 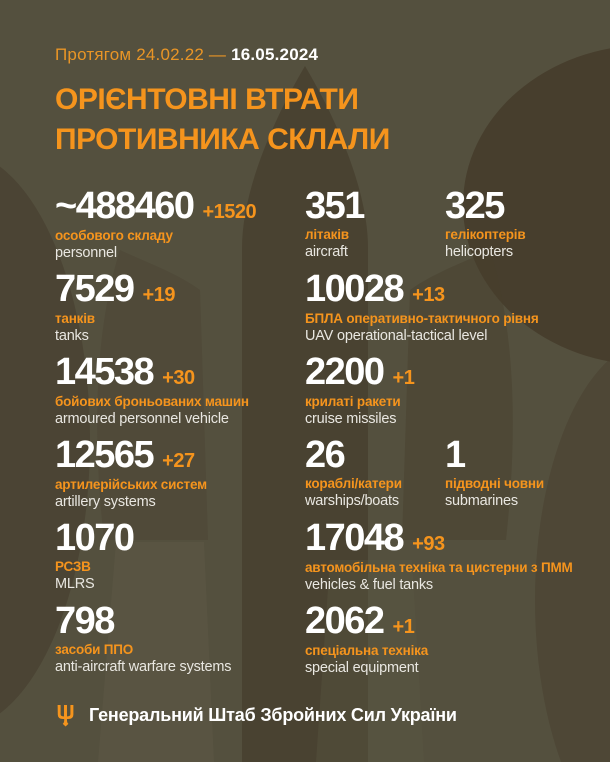 What do you see at coordinates (396, 336) in the screenshot?
I see `stat-label-en: UAV operational-tactical level` at bounding box center [396, 336].